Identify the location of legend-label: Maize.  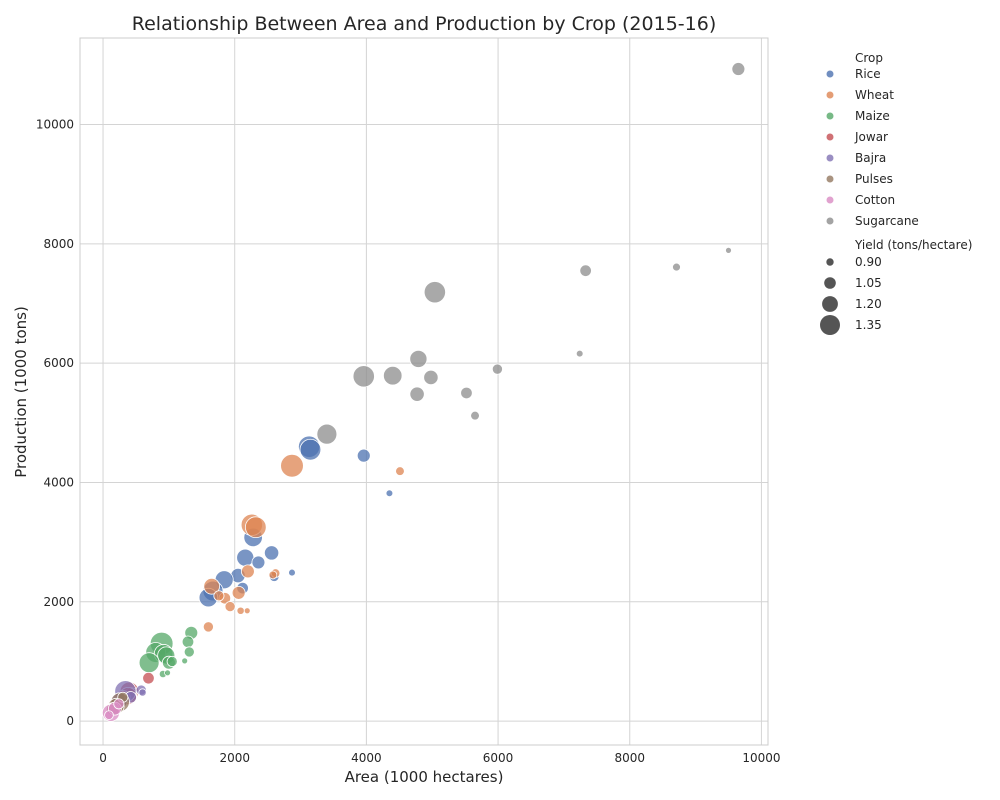
(872, 116).